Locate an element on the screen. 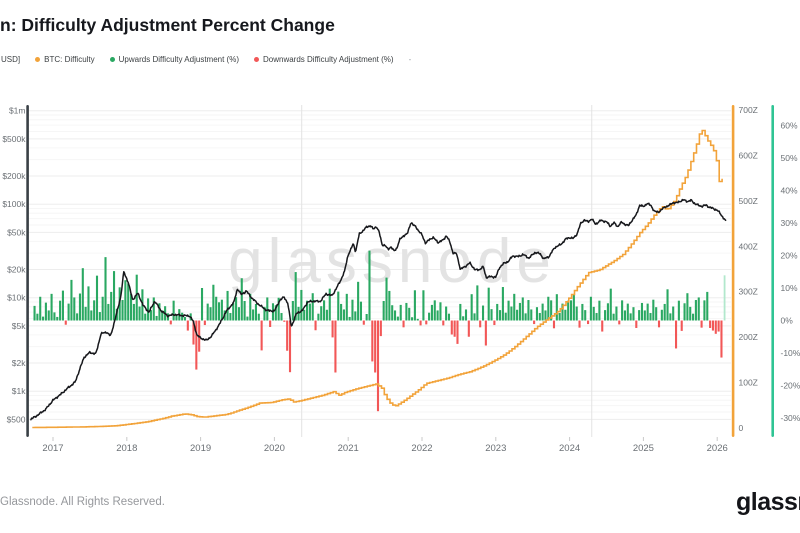 This screenshot has width=800, height=533. price-axis-tick: $500k is located at coordinates (14, 139).